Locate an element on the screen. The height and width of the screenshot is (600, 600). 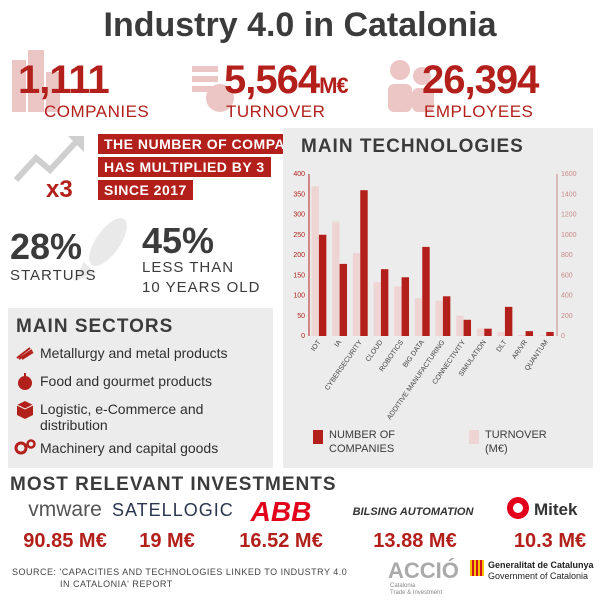
legend-label: NUMBER OF is located at coordinates (362, 435).